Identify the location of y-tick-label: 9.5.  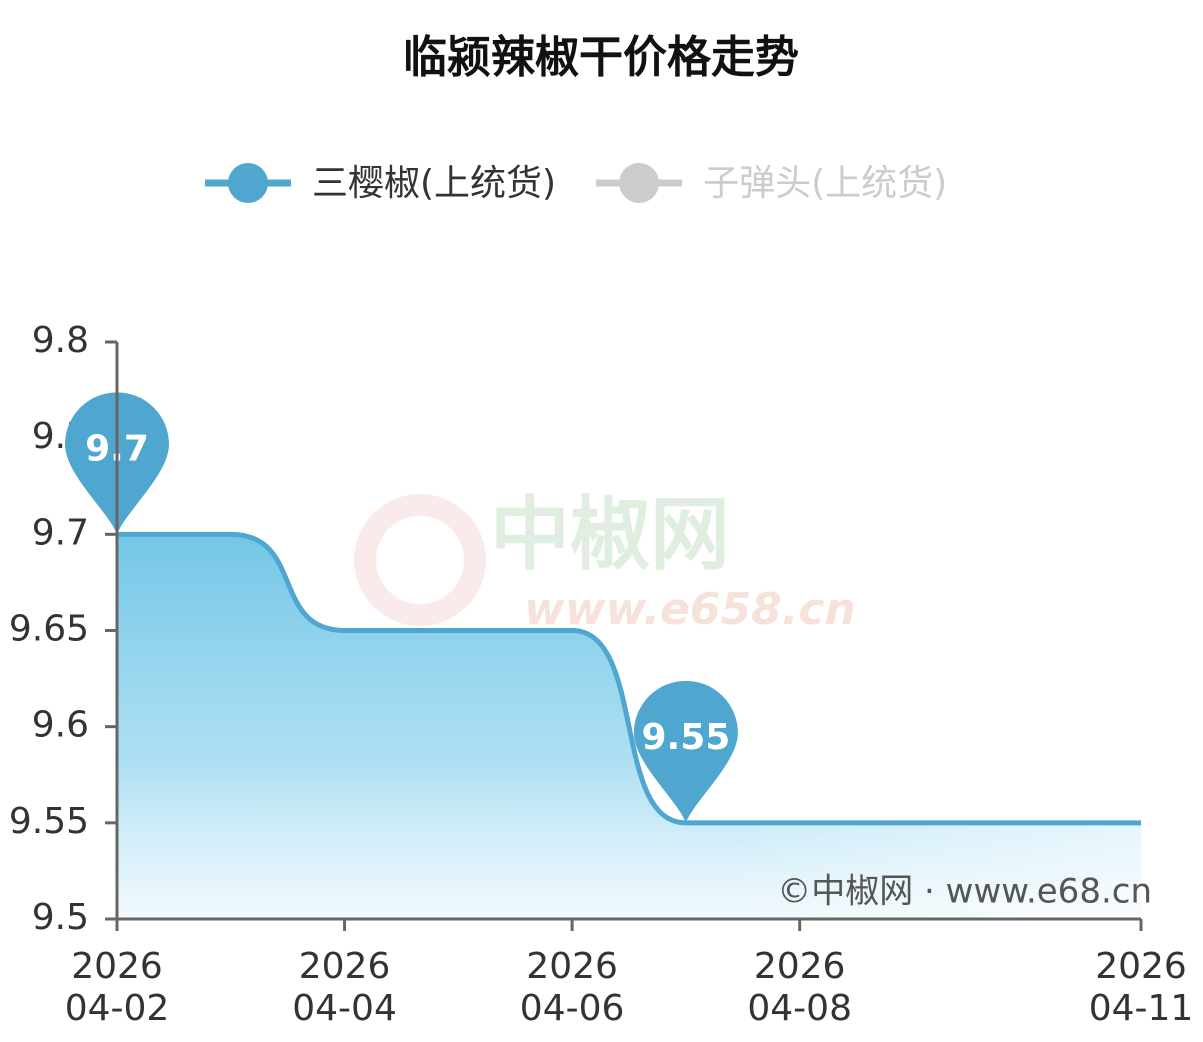
(60, 917).